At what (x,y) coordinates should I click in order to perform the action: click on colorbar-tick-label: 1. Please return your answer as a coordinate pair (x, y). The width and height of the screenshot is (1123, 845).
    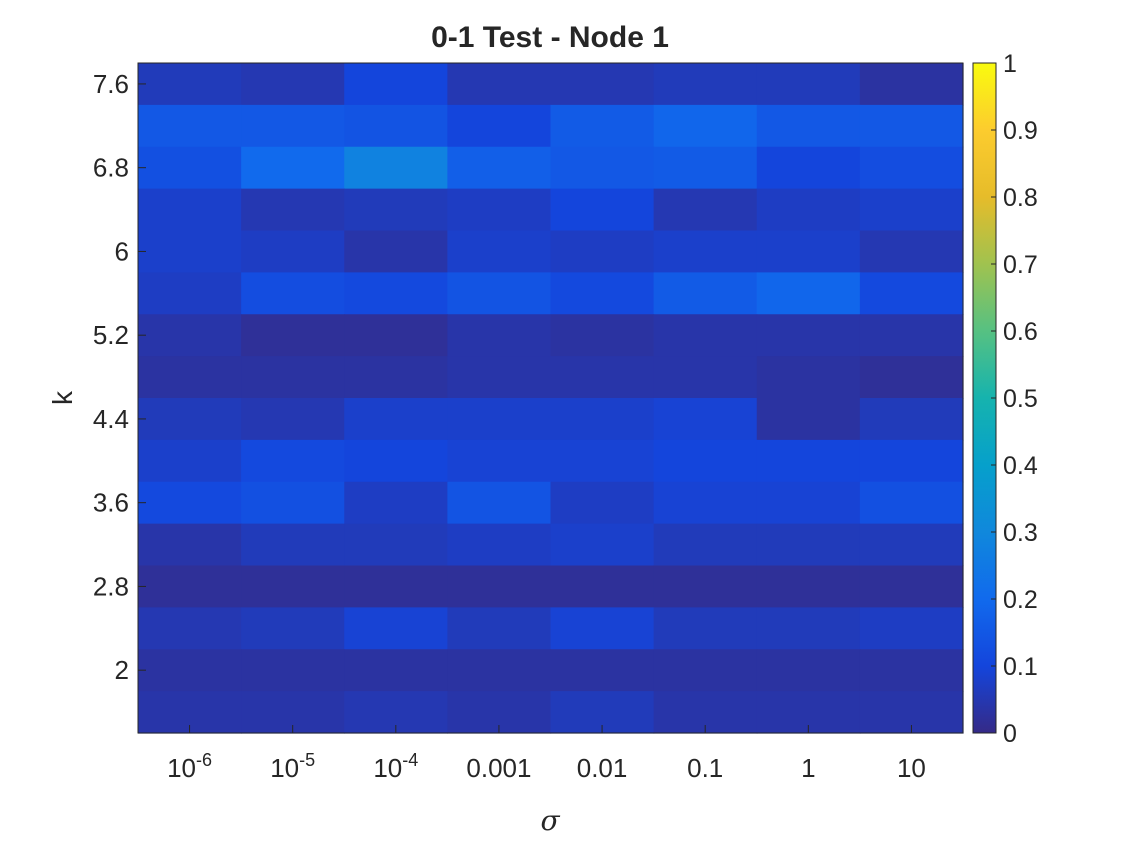
    Looking at the image, I should click on (1010, 64).